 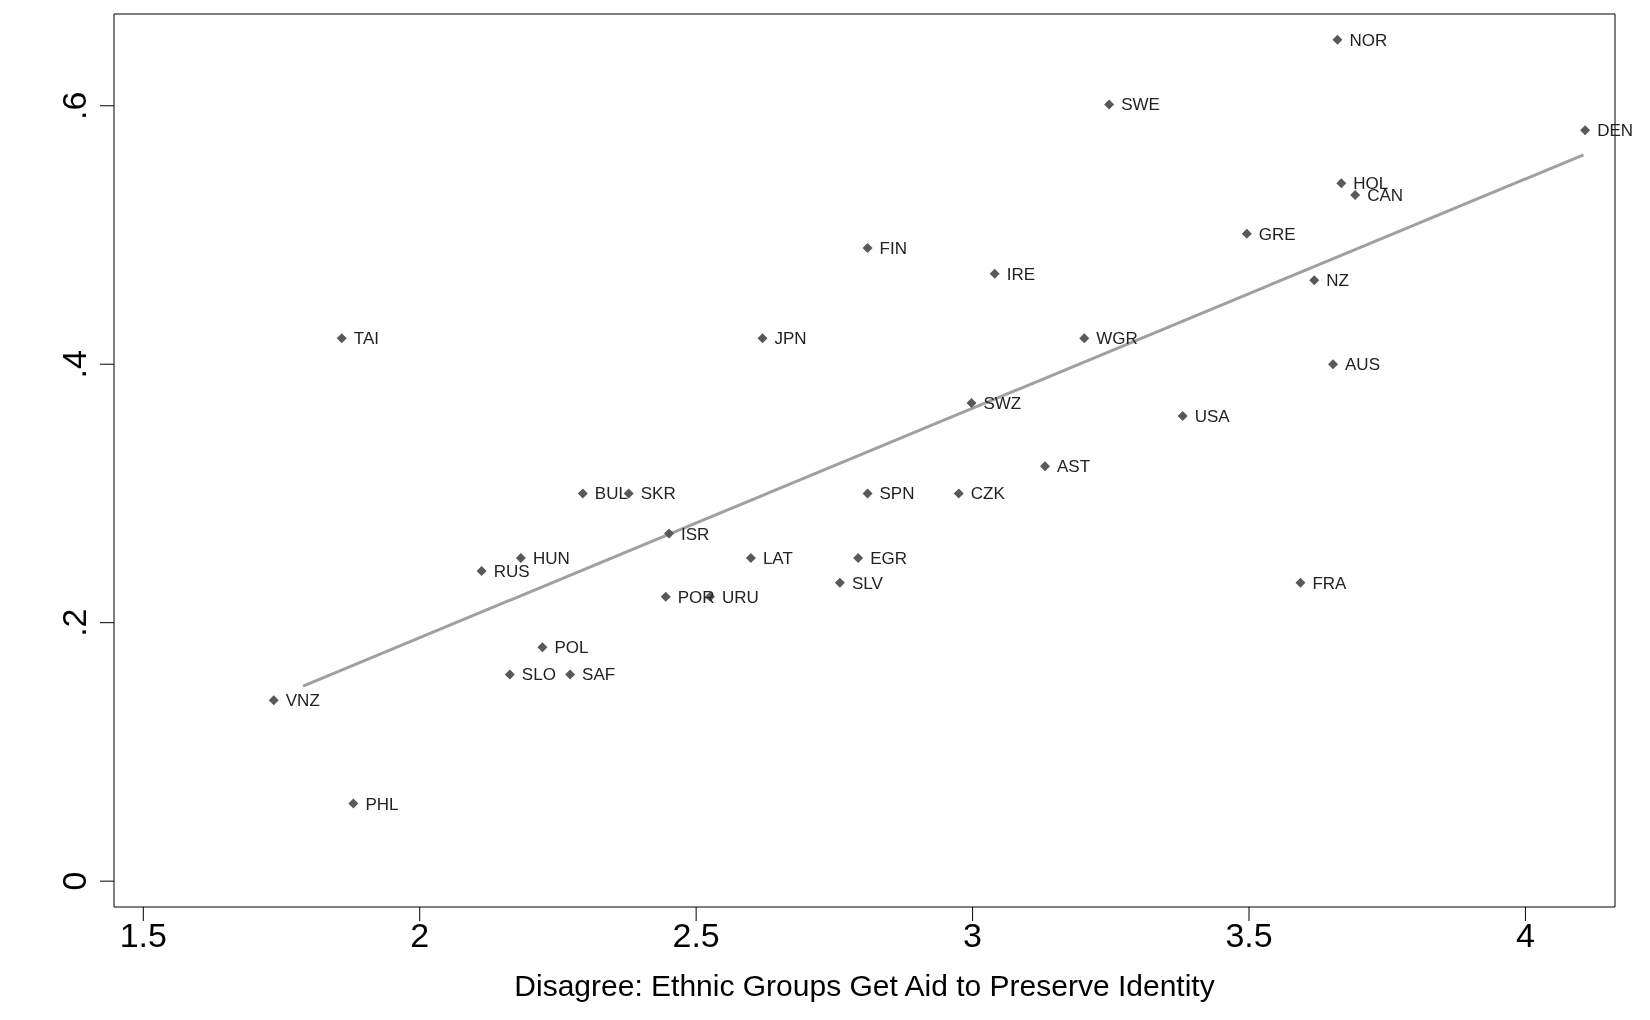 What do you see at coordinates (893, 248) in the screenshot?
I see `data-label: FIN` at bounding box center [893, 248].